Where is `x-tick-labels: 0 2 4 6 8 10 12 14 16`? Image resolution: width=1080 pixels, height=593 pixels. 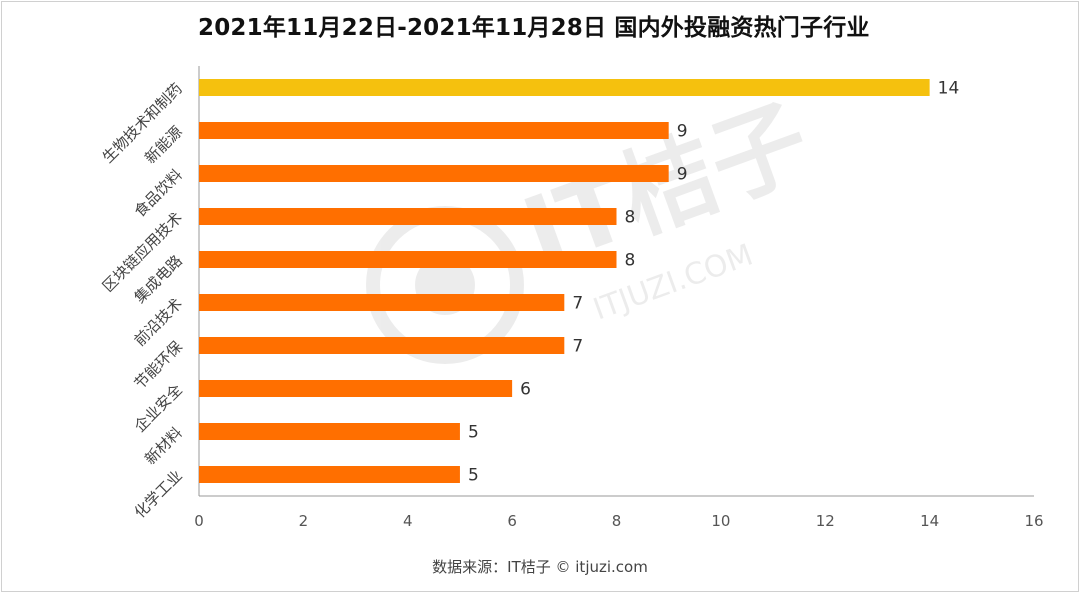 x-tick-labels: 0 2 4 6 8 10 12 14 16 is located at coordinates (618, 521).